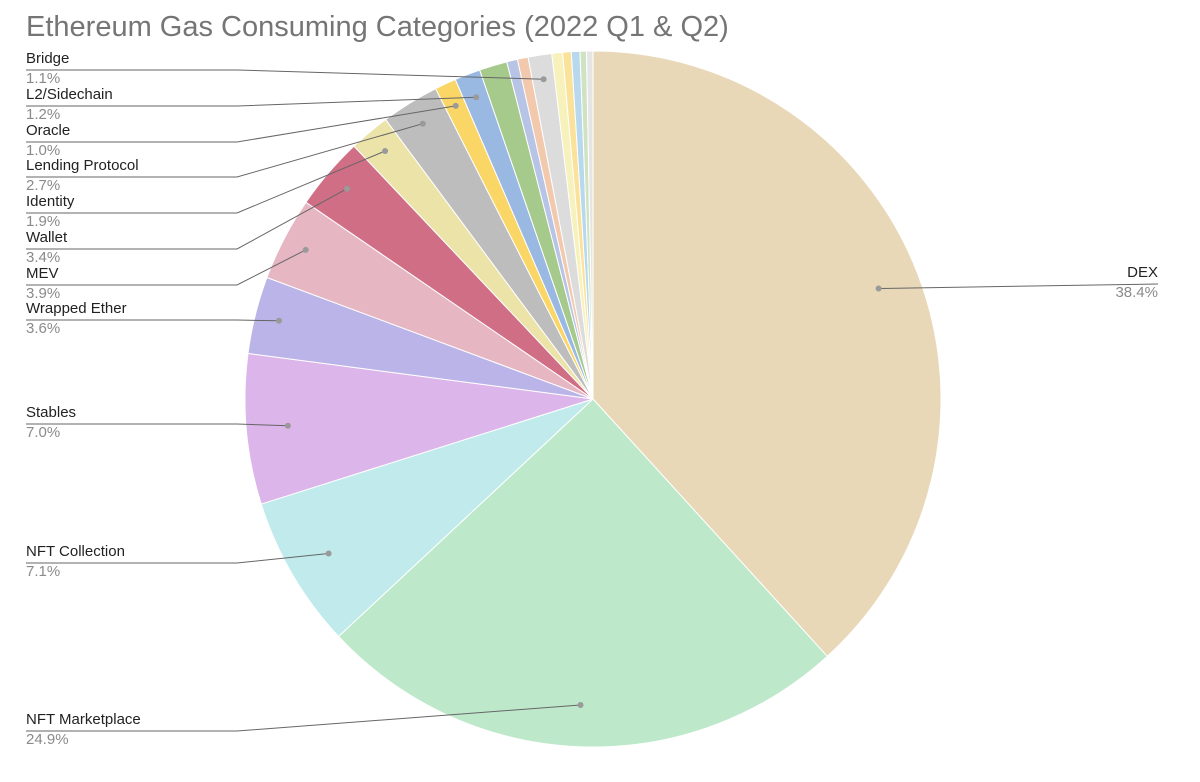  I want to click on slice-label-nft-marketplace: NFT Marketplace 24.9%, so click(305, 725).